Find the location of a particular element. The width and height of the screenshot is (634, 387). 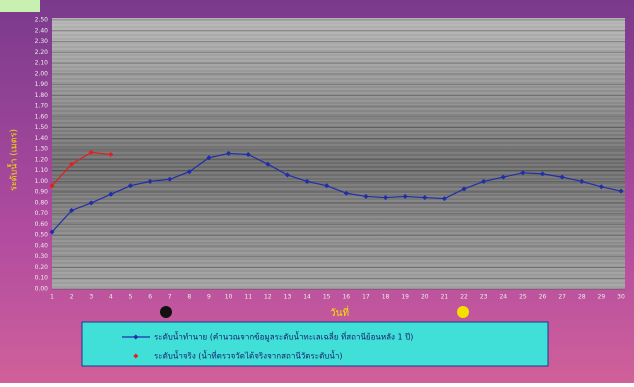

x-tick-label: 26 is located at coordinates (543, 297).